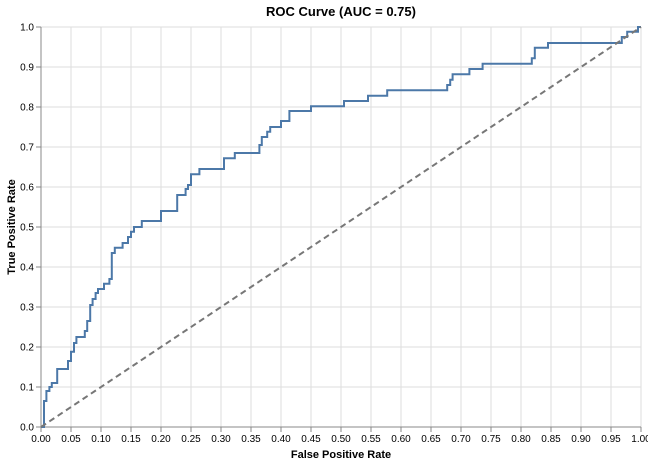 The height and width of the screenshot is (464, 648). I want to click on x-tick-label: 0.40, so click(281, 439).